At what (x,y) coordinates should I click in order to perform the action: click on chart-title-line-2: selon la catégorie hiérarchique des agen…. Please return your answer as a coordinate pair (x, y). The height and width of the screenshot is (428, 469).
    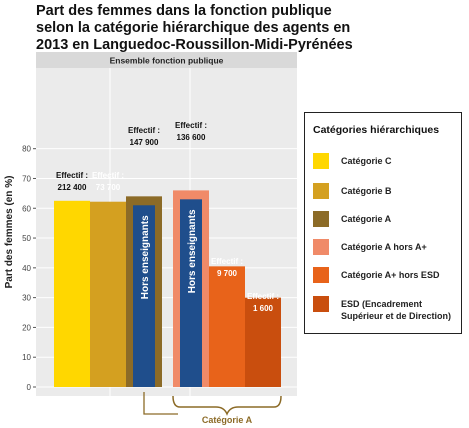
    Looking at the image, I should click on (193, 28).